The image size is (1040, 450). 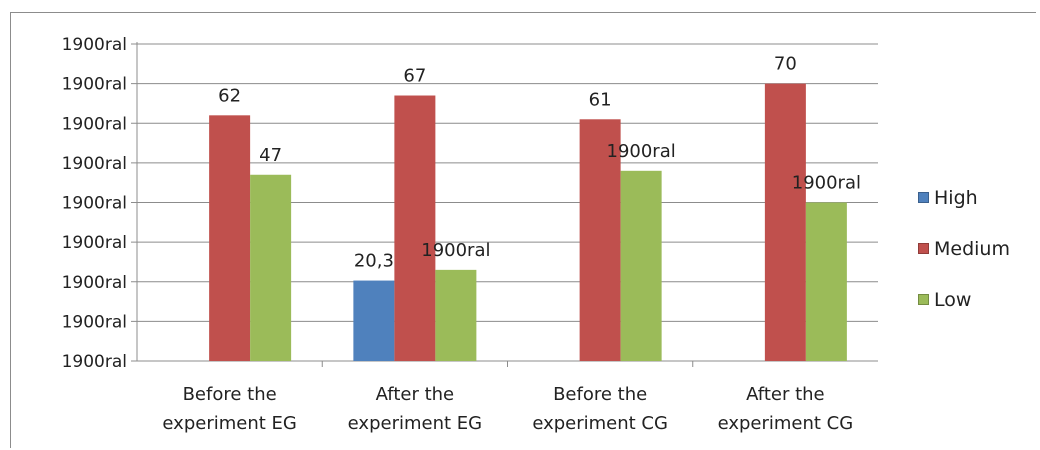 I want to click on legend-item-high: High, so click(x=964, y=197).